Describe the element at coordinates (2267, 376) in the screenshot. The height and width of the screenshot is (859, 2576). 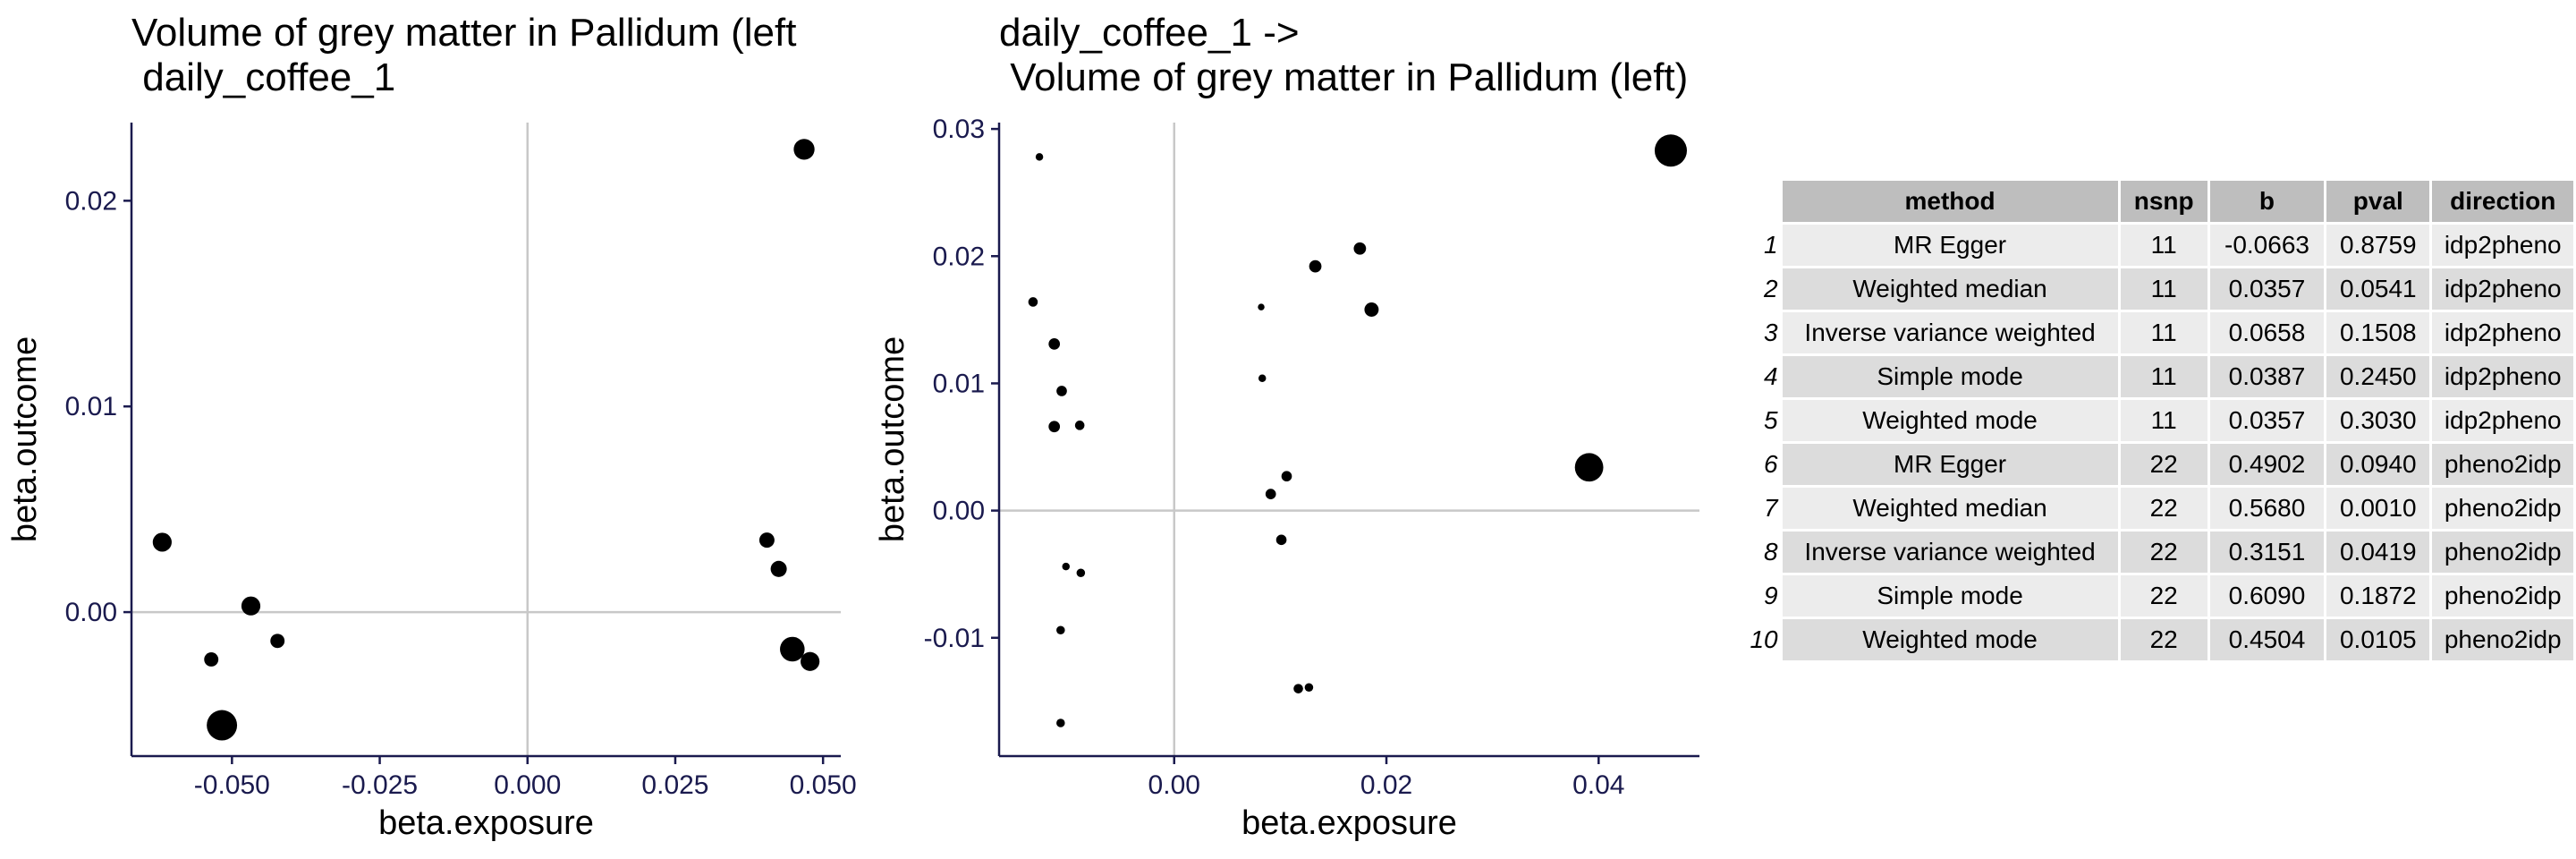
I see `table-cell-b: 0.0387` at that location.